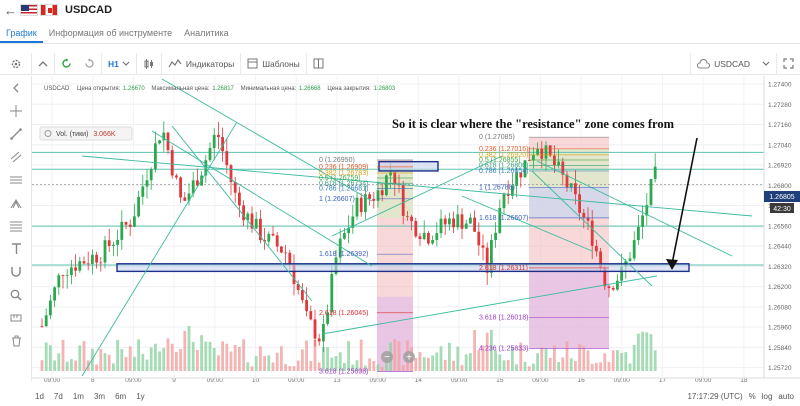 Image resolution: width=800 pixels, height=406 pixels. I want to click on zoom-in-button, so click(409, 357).